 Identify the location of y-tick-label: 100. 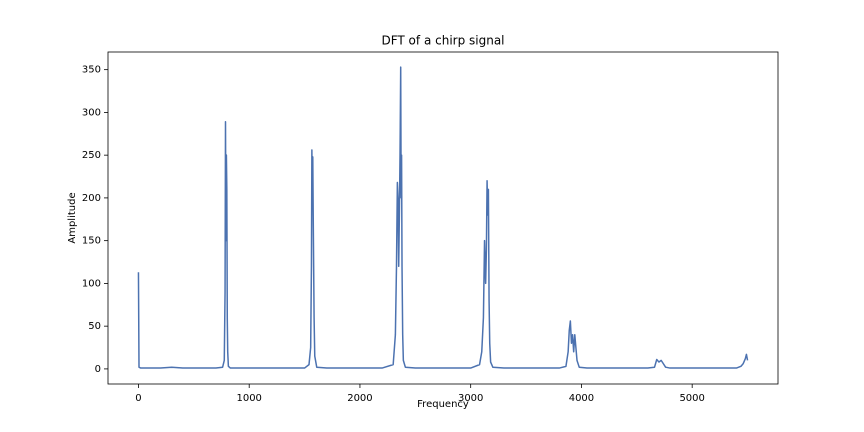
(91, 283).